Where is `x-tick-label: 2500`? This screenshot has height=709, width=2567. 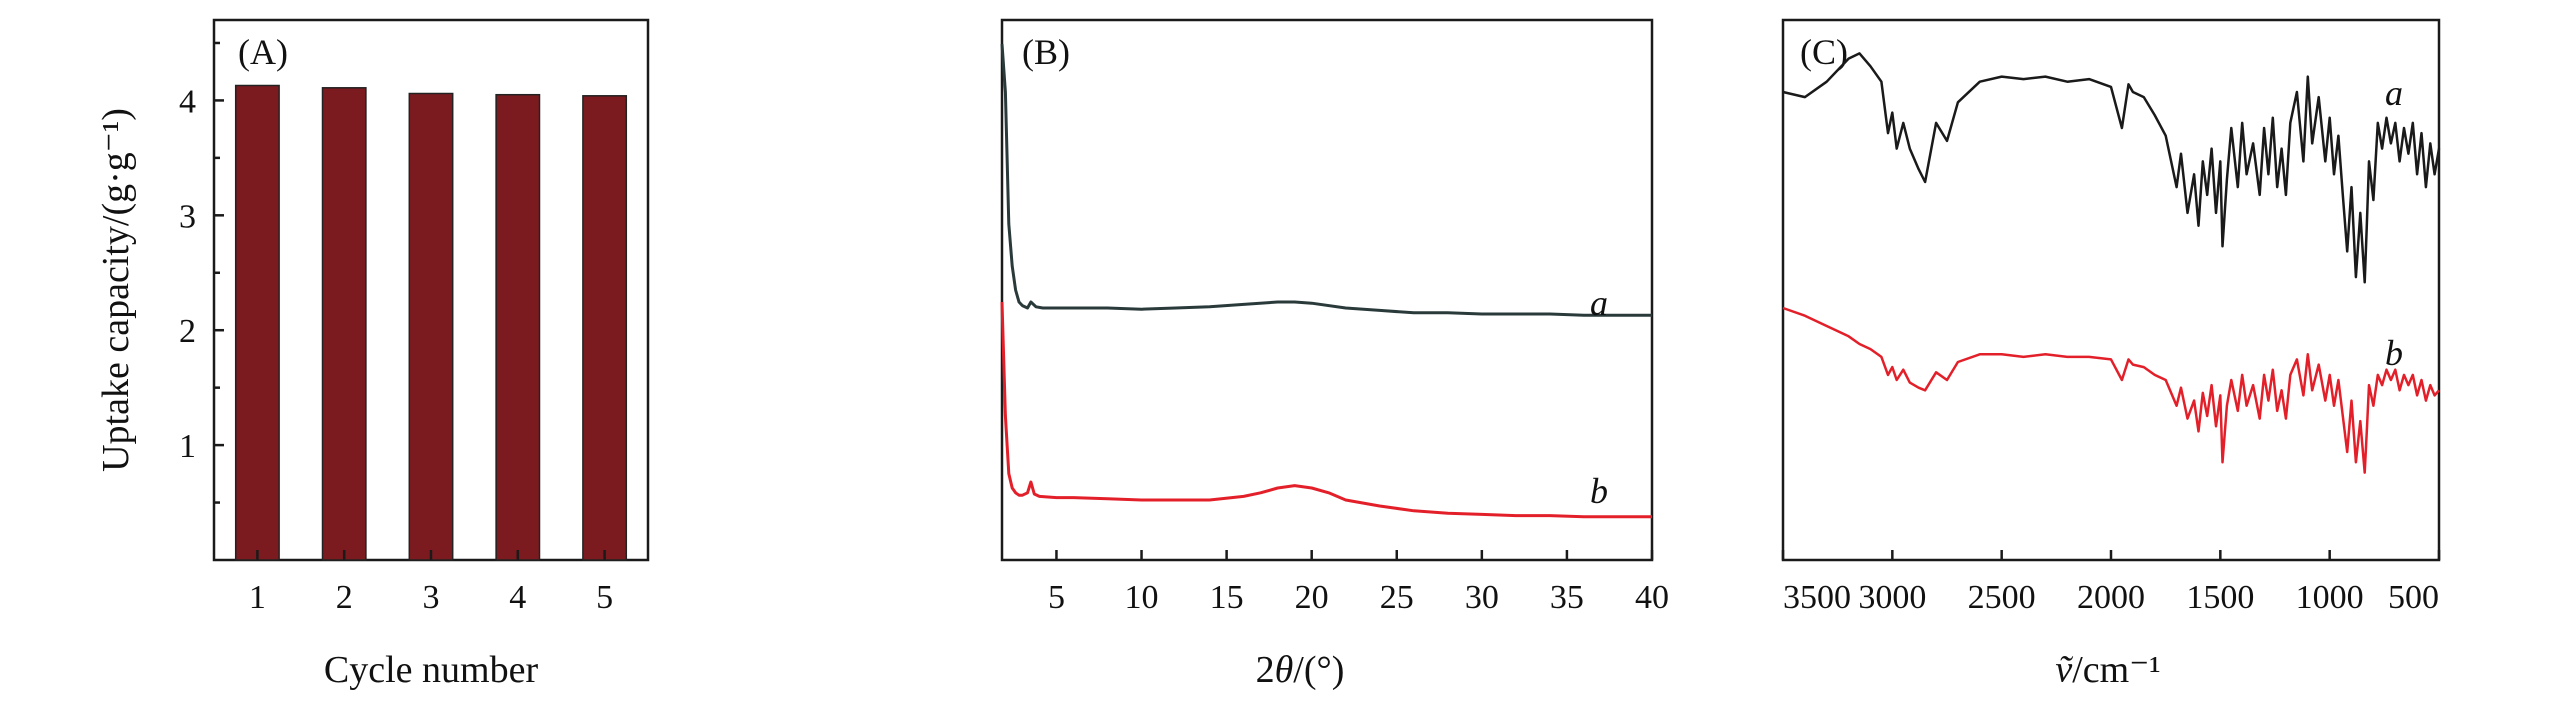 x-tick-label: 2500 is located at coordinates (2002, 597).